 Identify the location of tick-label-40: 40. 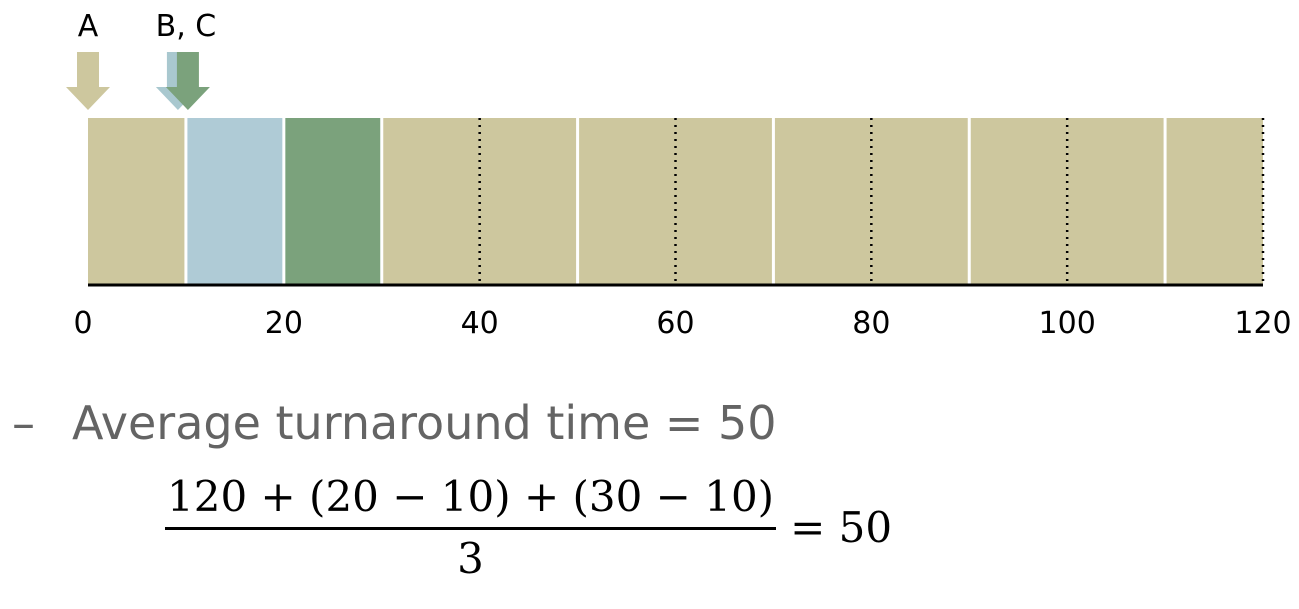
(480, 323).